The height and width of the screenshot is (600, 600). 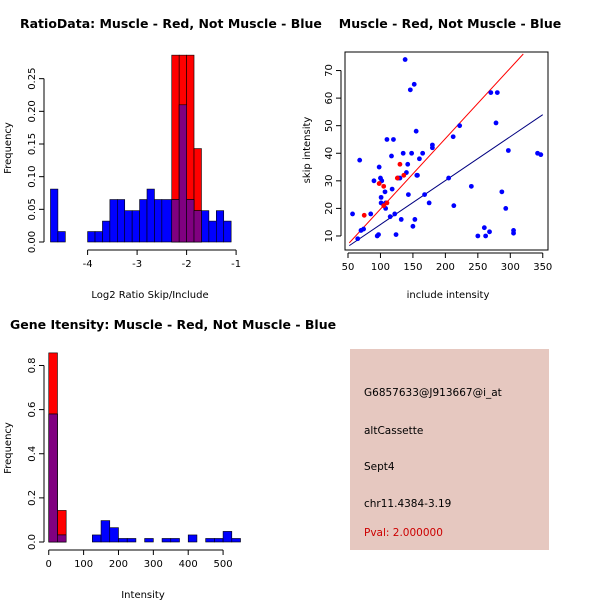 What do you see at coordinates (32, 454) in the screenshot?
I see `intensity-y-tick-label: 0.4` at bounding box center [32, 454].